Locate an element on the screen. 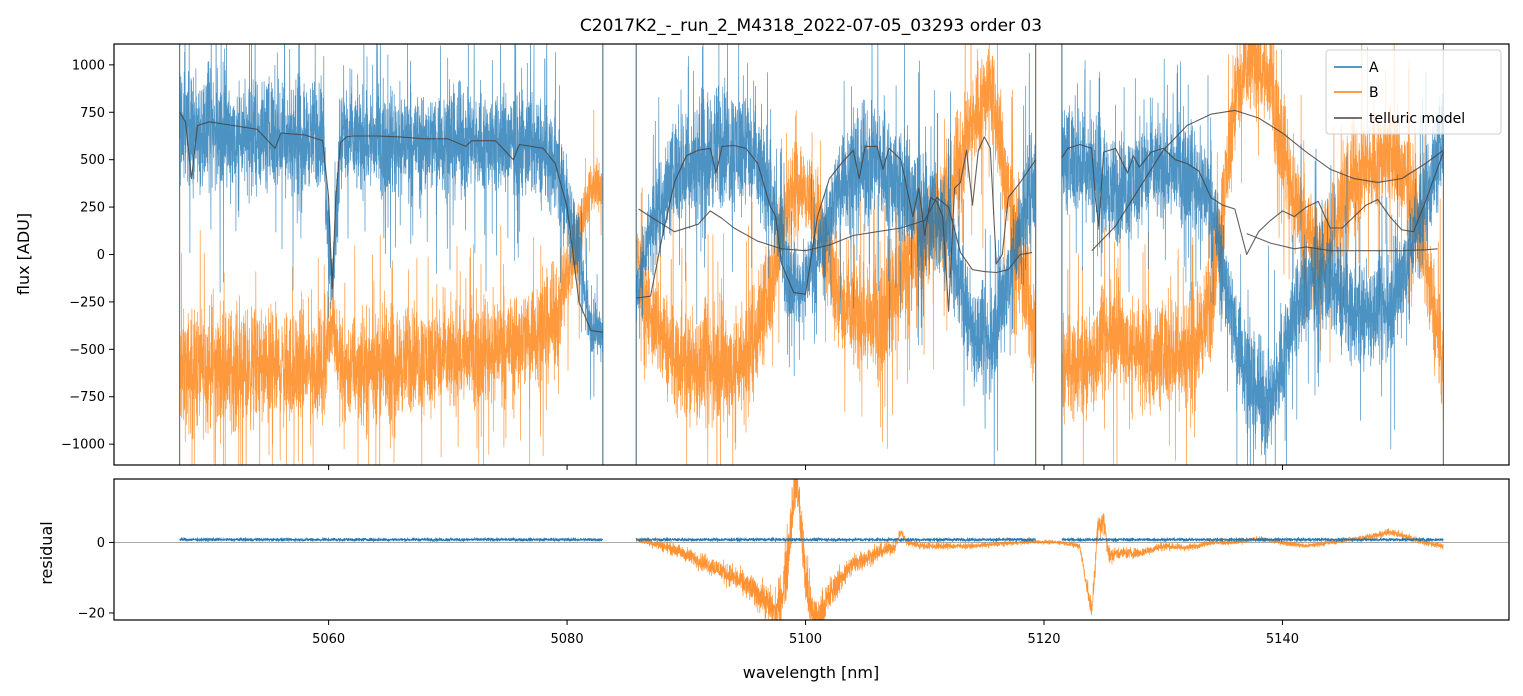 The image size is (1523, 696). top-x-axis is located at coordinates (805, 467).